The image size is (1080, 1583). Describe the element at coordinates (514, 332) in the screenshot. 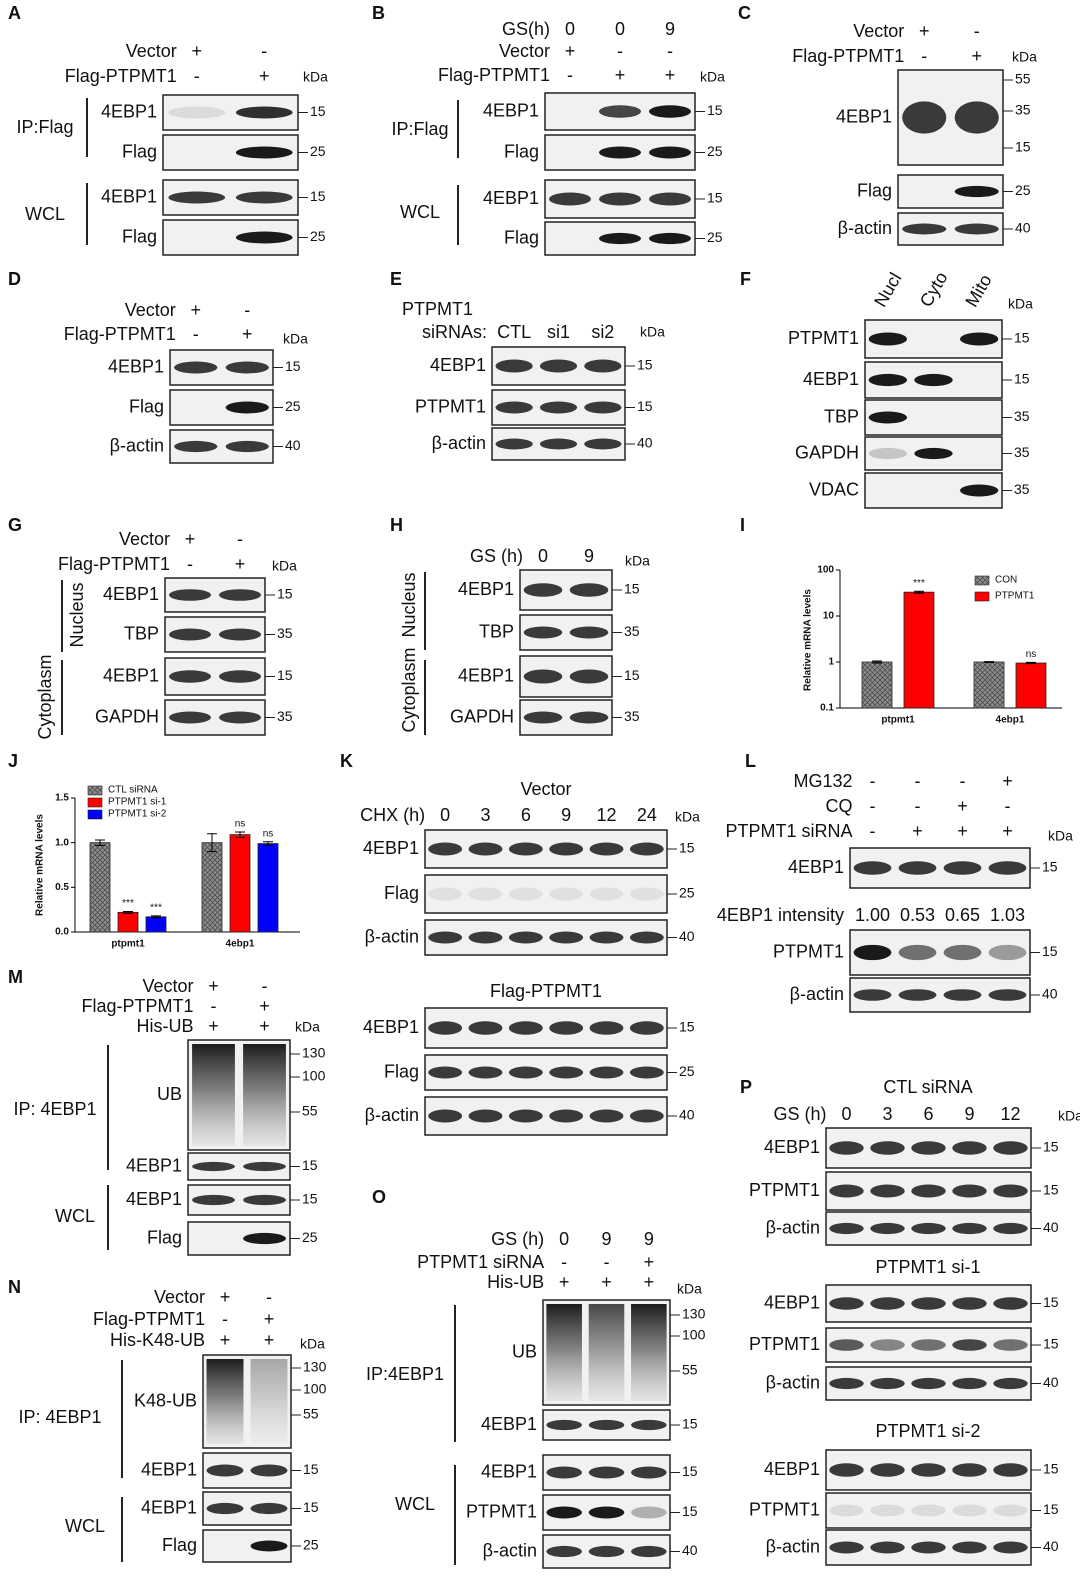

I see `condition-mark: CTL` at that location.